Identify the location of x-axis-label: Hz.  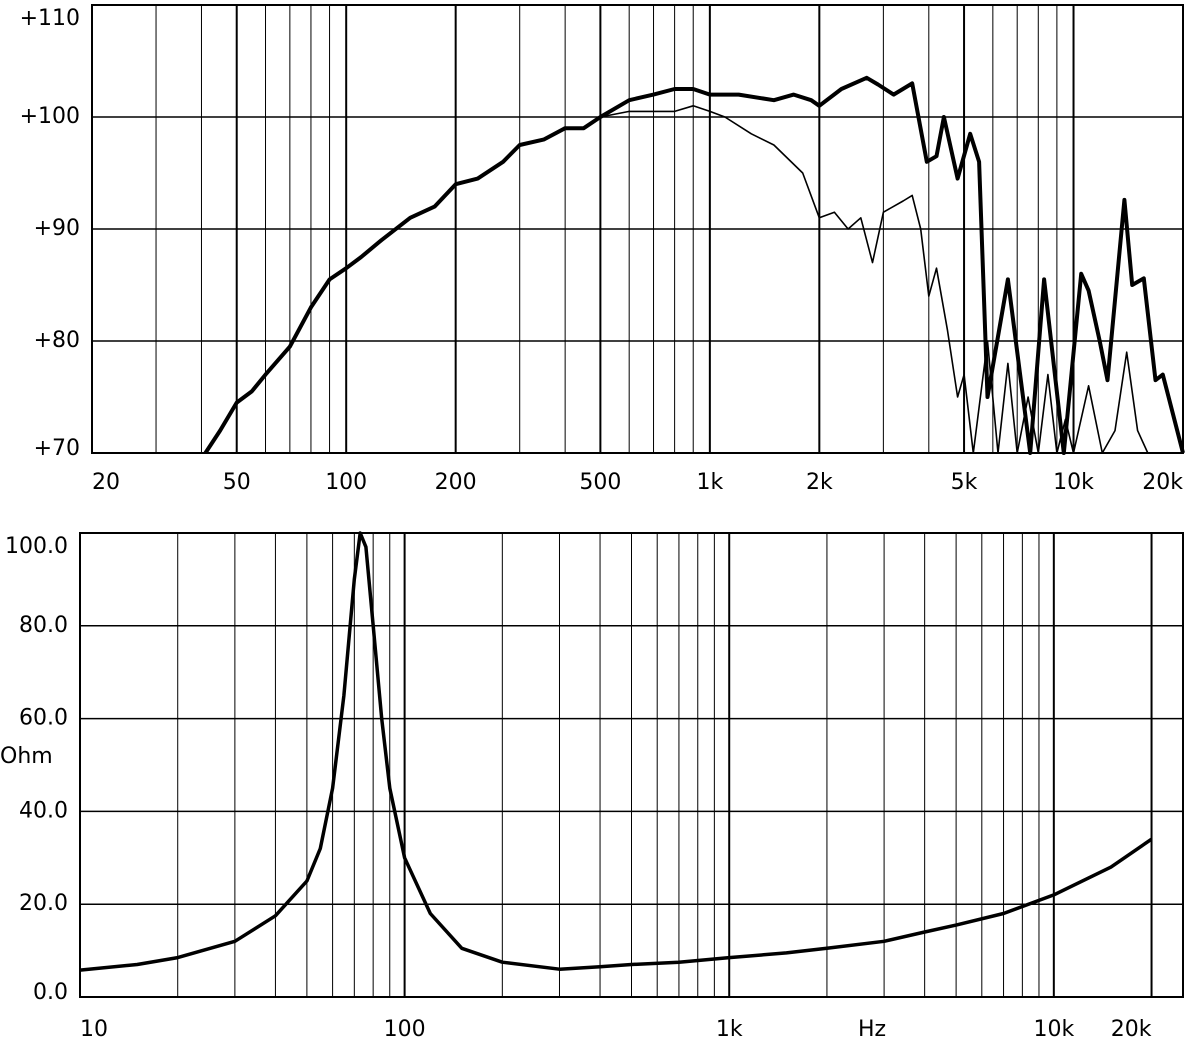
(872, 1029).